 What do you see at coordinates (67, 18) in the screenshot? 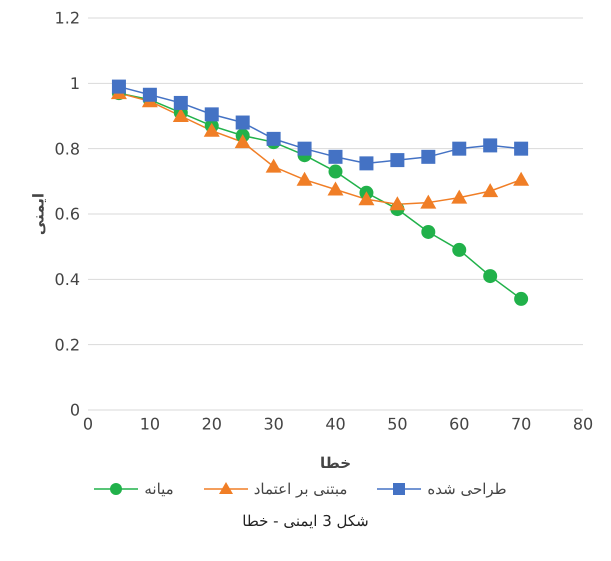
I see `y-tick-label: 1.2` at bounding box center [67, 18].